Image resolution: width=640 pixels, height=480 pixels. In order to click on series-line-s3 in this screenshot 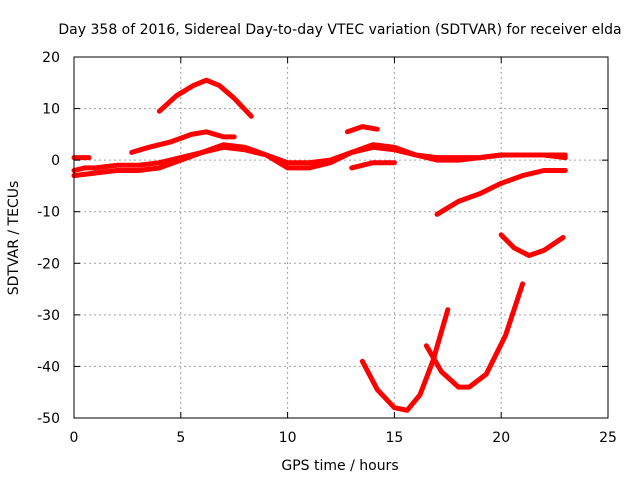, I will do `click(183, 142)`.